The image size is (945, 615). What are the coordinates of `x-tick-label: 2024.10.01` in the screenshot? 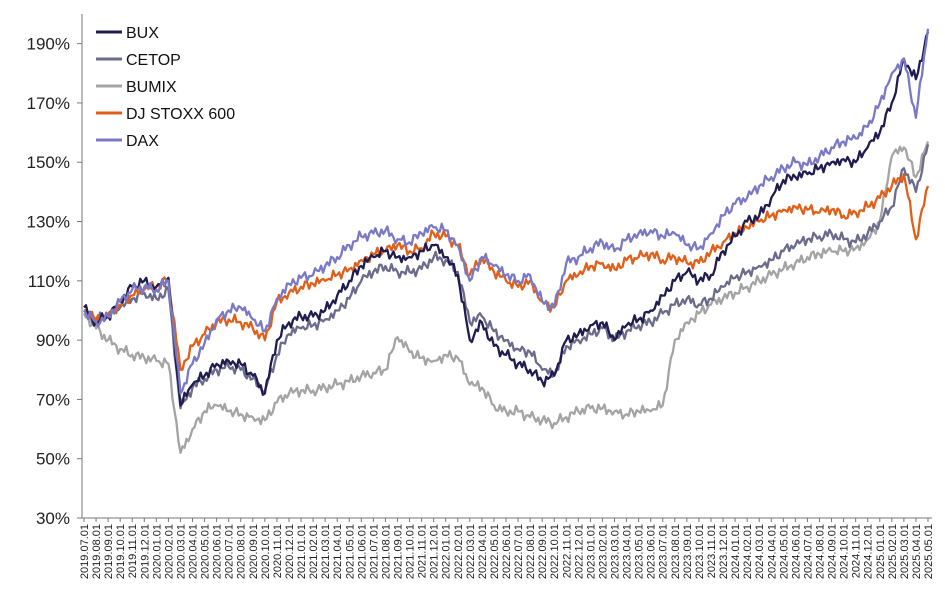 It's located at (845, 551).